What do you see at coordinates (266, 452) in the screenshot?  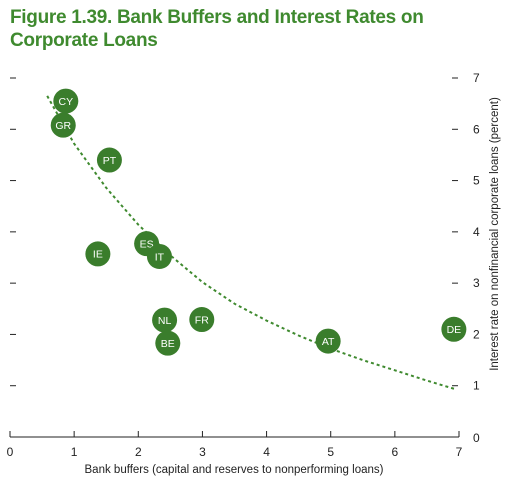 I see `x-tick-label-4: 4` at bounding box center [266, 452].